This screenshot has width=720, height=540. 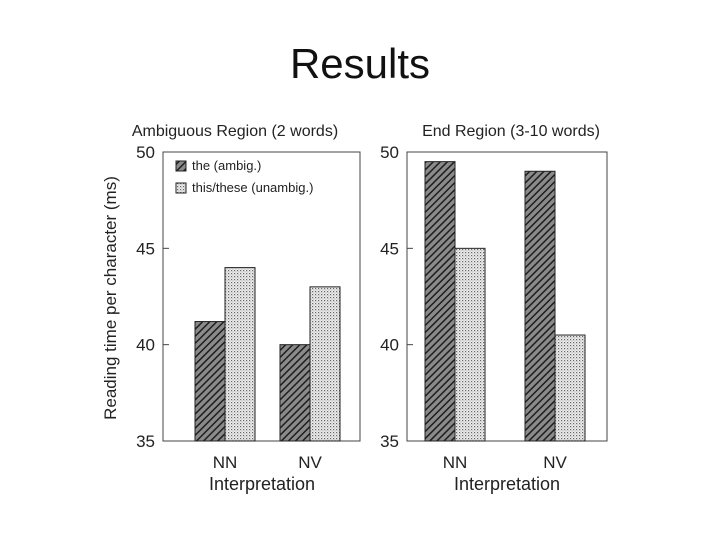 I want to click on slide-title: Results, so click(x=360, y=63).